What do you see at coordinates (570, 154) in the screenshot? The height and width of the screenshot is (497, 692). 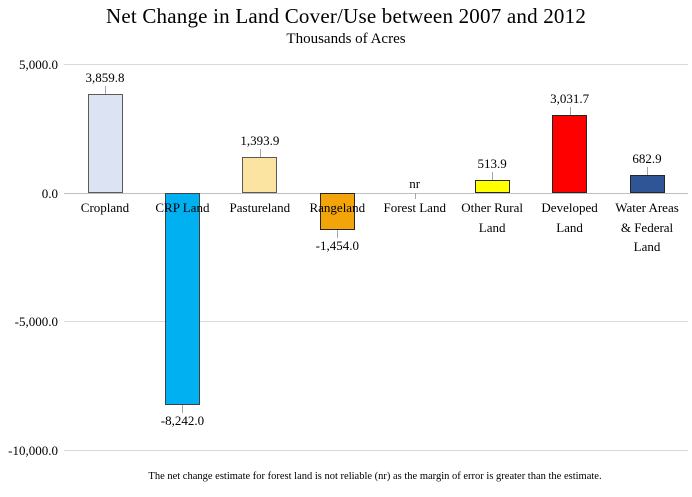 I see `bar-developed-land` at bounding box center [570, 154].